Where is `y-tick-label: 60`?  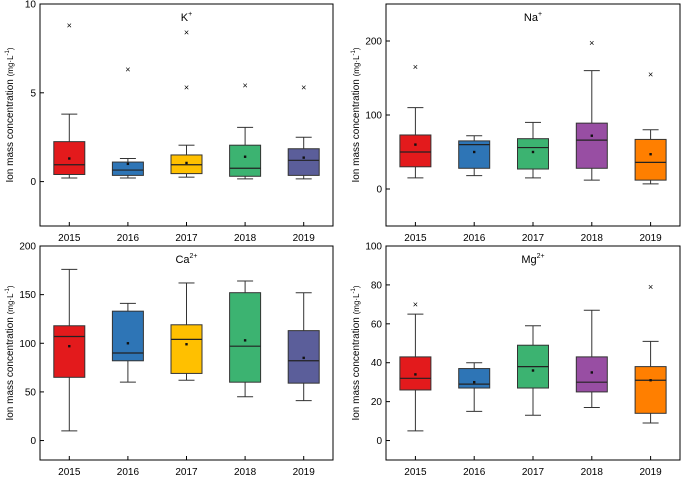
y-tick-label: 60 is located at coordinates (377, 324).